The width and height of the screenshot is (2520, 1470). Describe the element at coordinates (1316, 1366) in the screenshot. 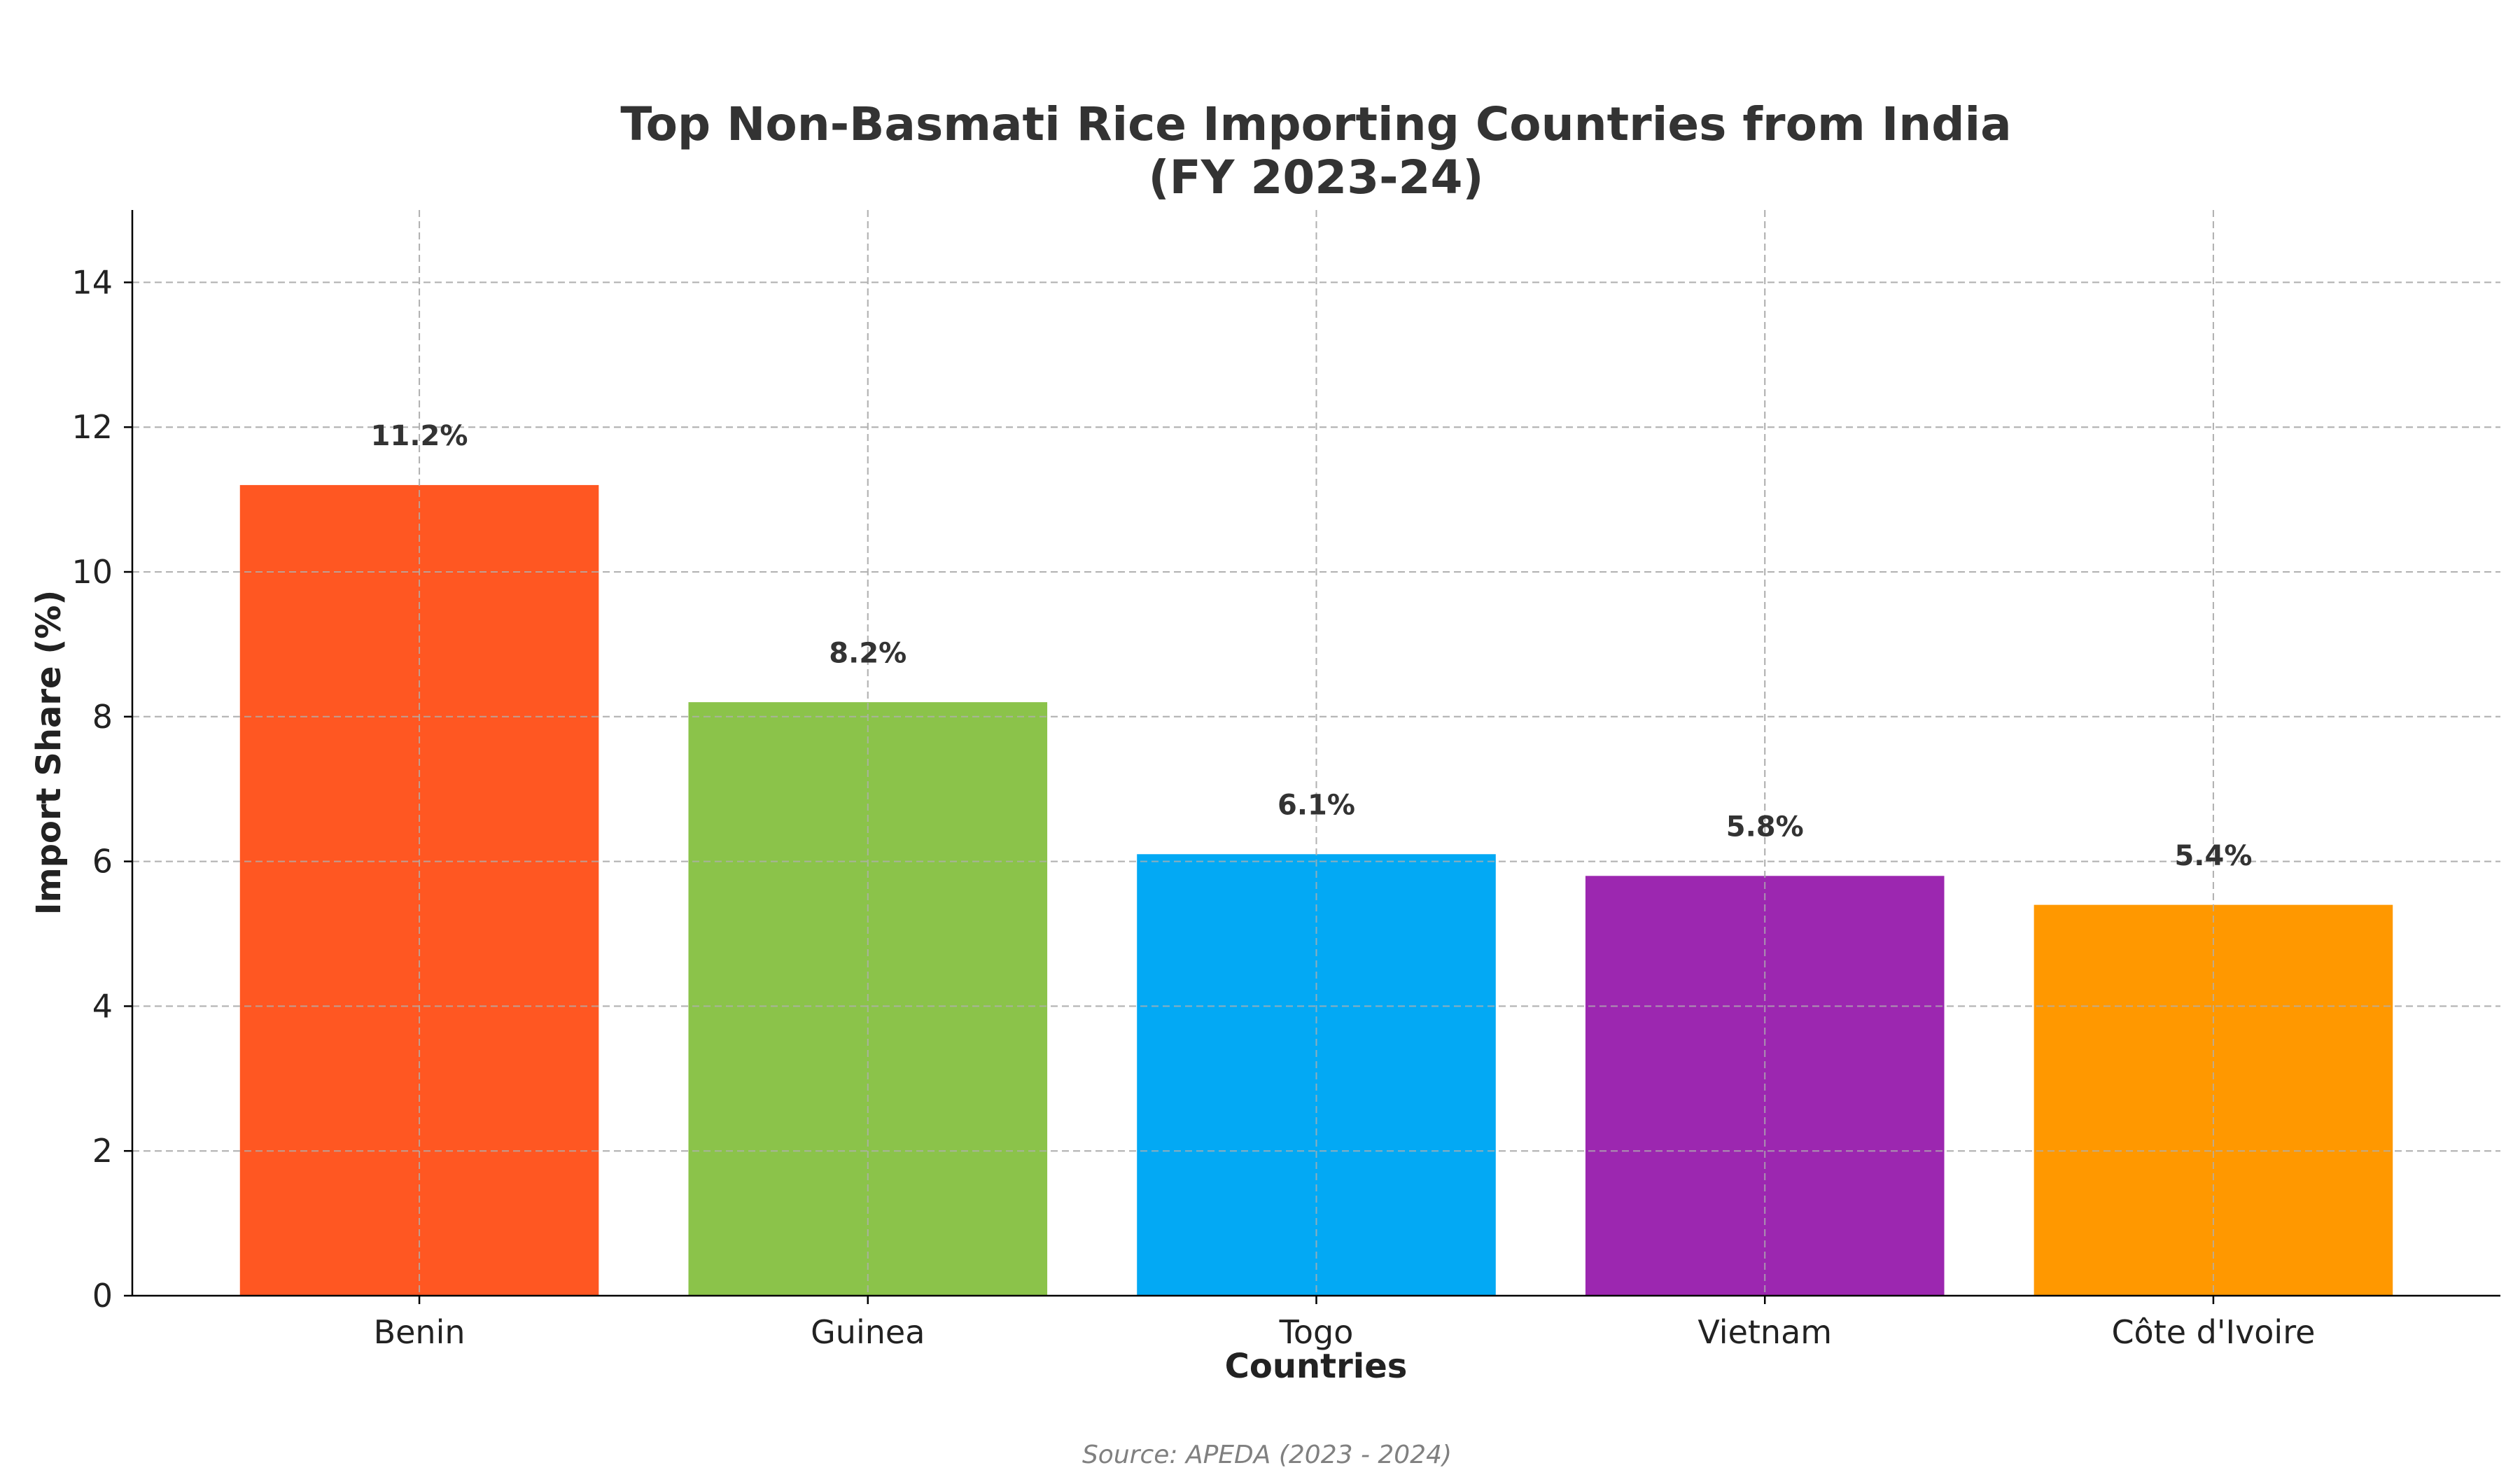

I see `x-axis-label: Countries` at that location.